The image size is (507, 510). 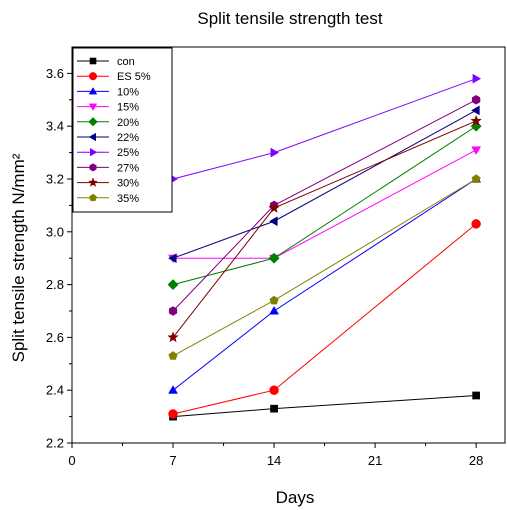 I want to click on legend-label: con, so click(x=126, y=62).